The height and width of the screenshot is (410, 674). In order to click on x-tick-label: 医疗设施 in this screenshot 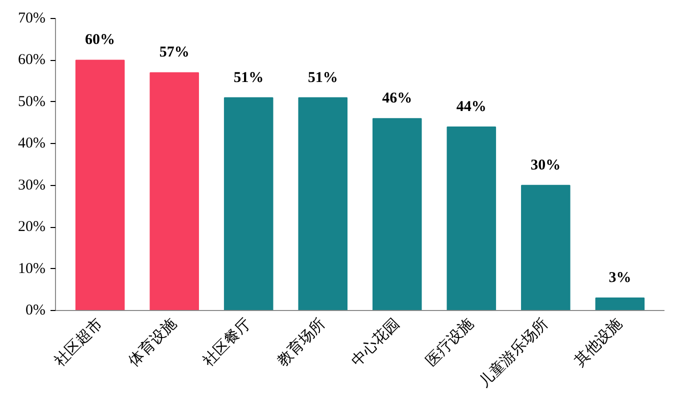, I will do `click(450, 342)`.